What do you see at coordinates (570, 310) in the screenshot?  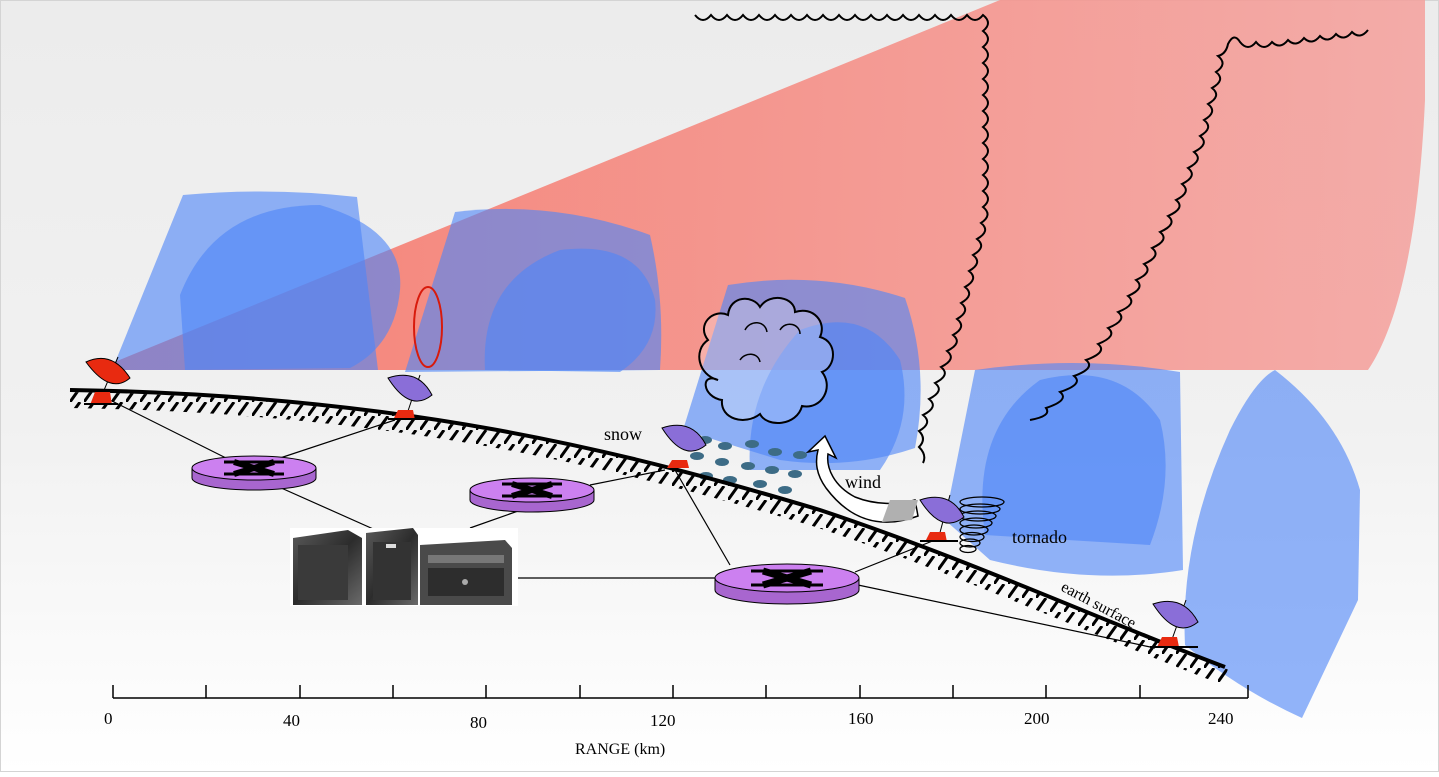 I see `radar-beam-2-core` at bounding box center [570, 310].